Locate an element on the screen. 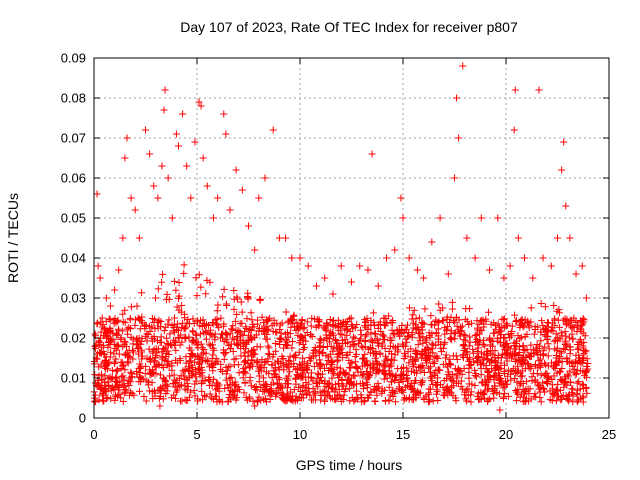 Image resolution: width=640 pixels, height=480 pixels. y-tick-label: 0.03 is located at coordinates (73, 298).